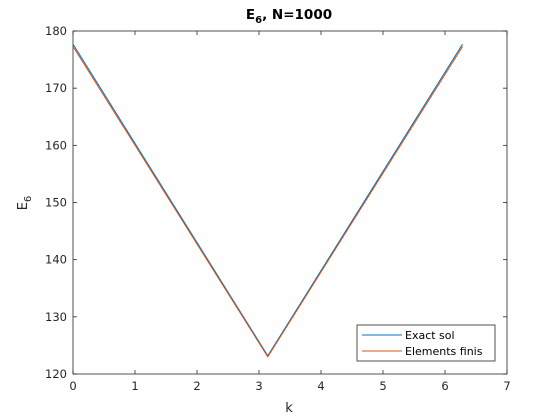 The image size is (560, 420). I want to click on x-tick-label: 3, so click(258, 386).